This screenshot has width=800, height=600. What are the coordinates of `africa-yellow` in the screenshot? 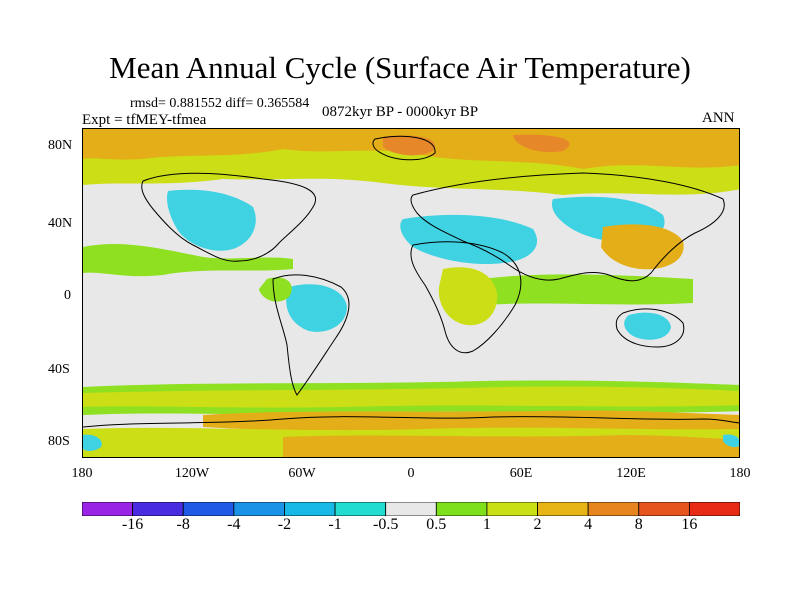 It's located at (468, 296).